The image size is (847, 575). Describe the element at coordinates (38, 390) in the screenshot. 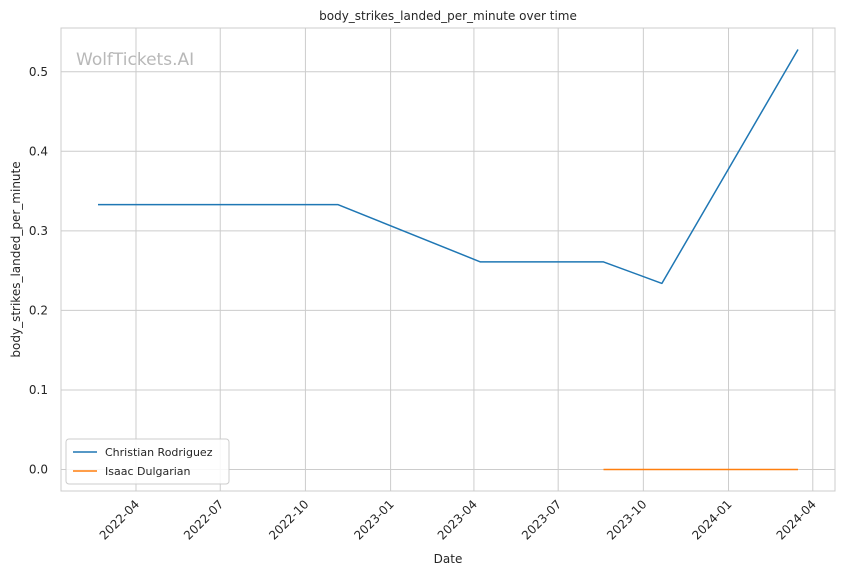

I see `y-tick-label: 0.1` at that location.